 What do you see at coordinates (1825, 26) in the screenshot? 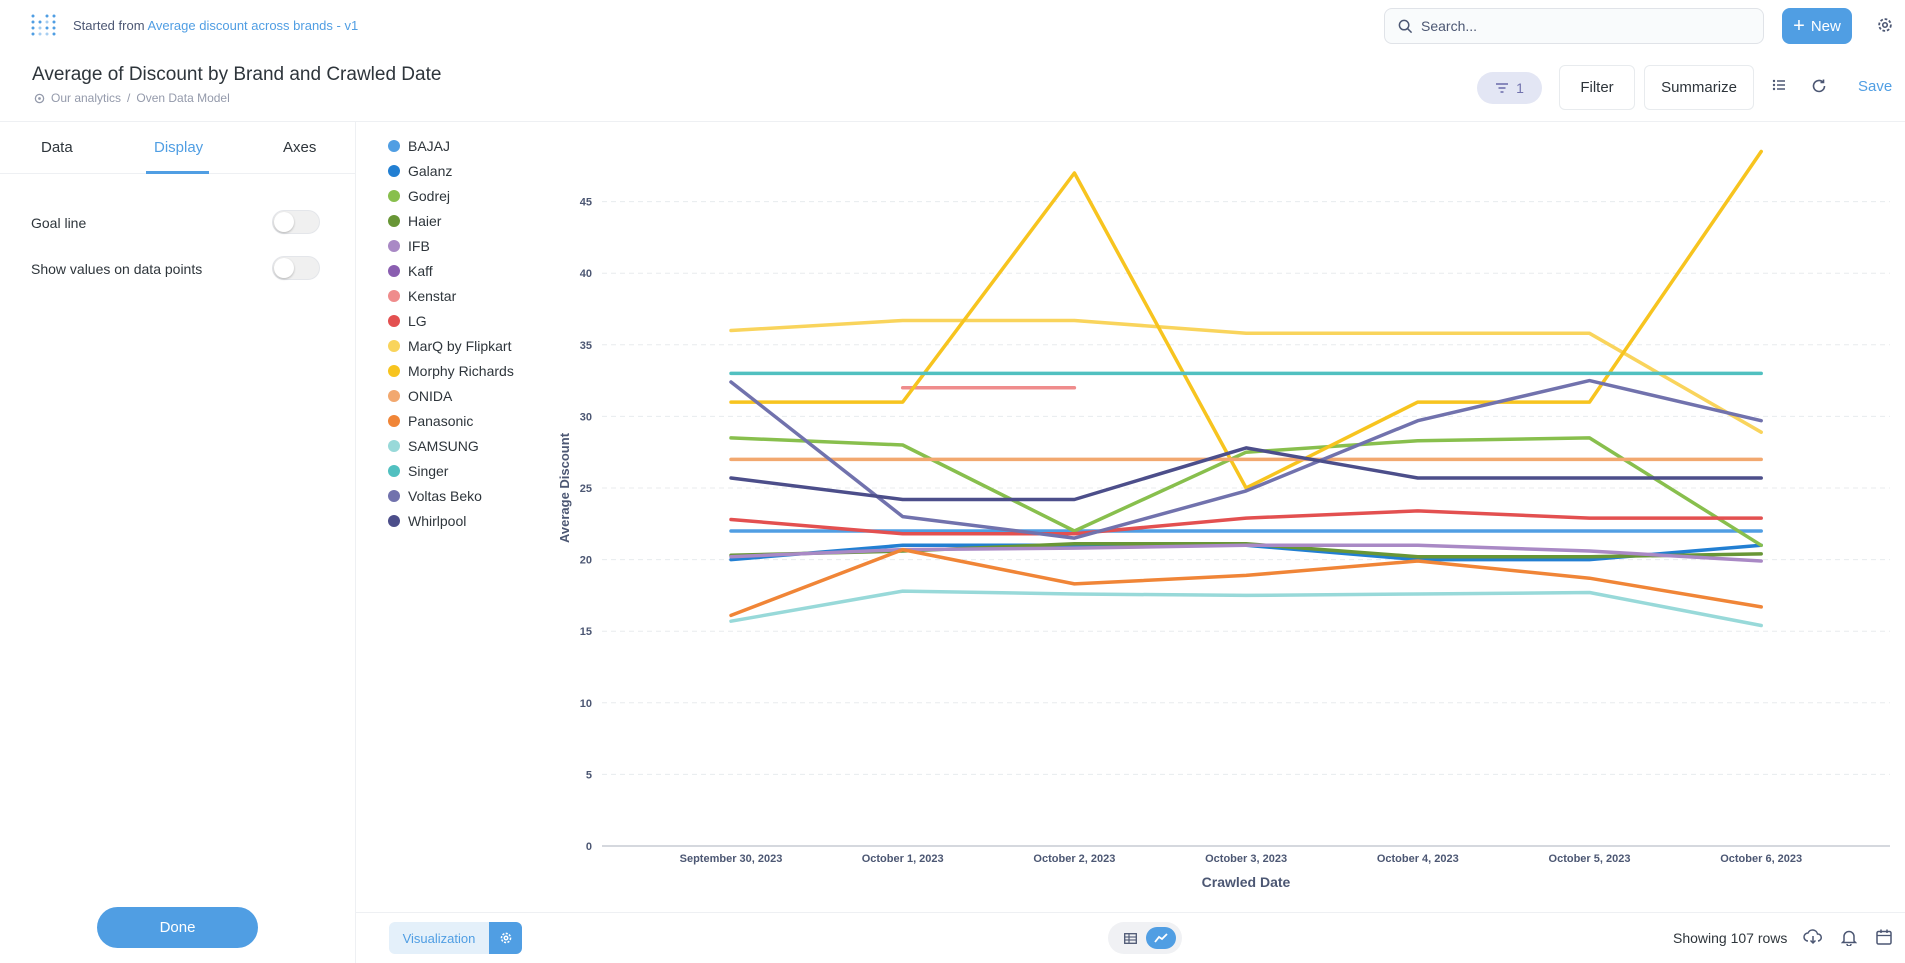
I see `new-button-label: New` at bounding box center [1825, 26].